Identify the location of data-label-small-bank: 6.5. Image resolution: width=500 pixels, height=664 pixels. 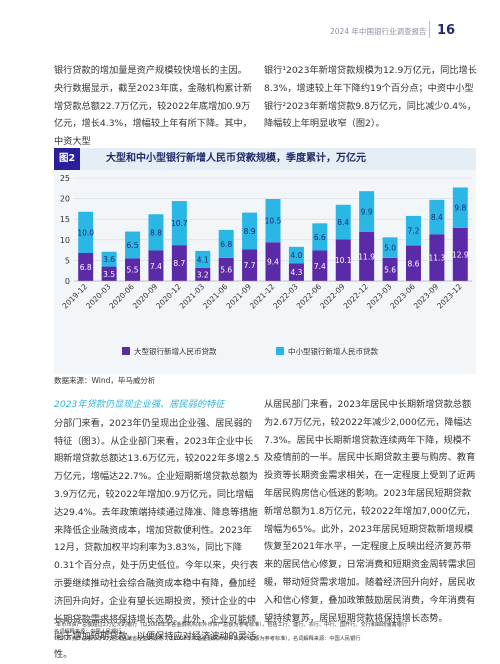
(133, 245).